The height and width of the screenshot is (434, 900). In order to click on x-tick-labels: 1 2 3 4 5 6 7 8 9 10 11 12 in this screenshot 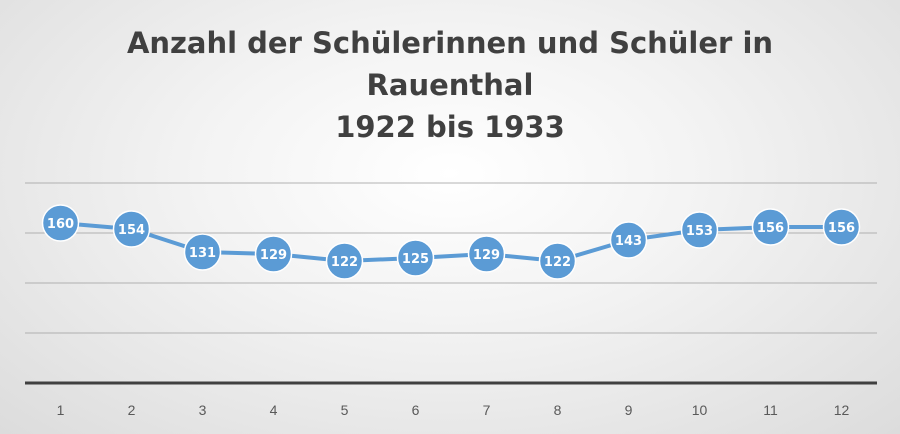, I will do `click(453, 410)`.